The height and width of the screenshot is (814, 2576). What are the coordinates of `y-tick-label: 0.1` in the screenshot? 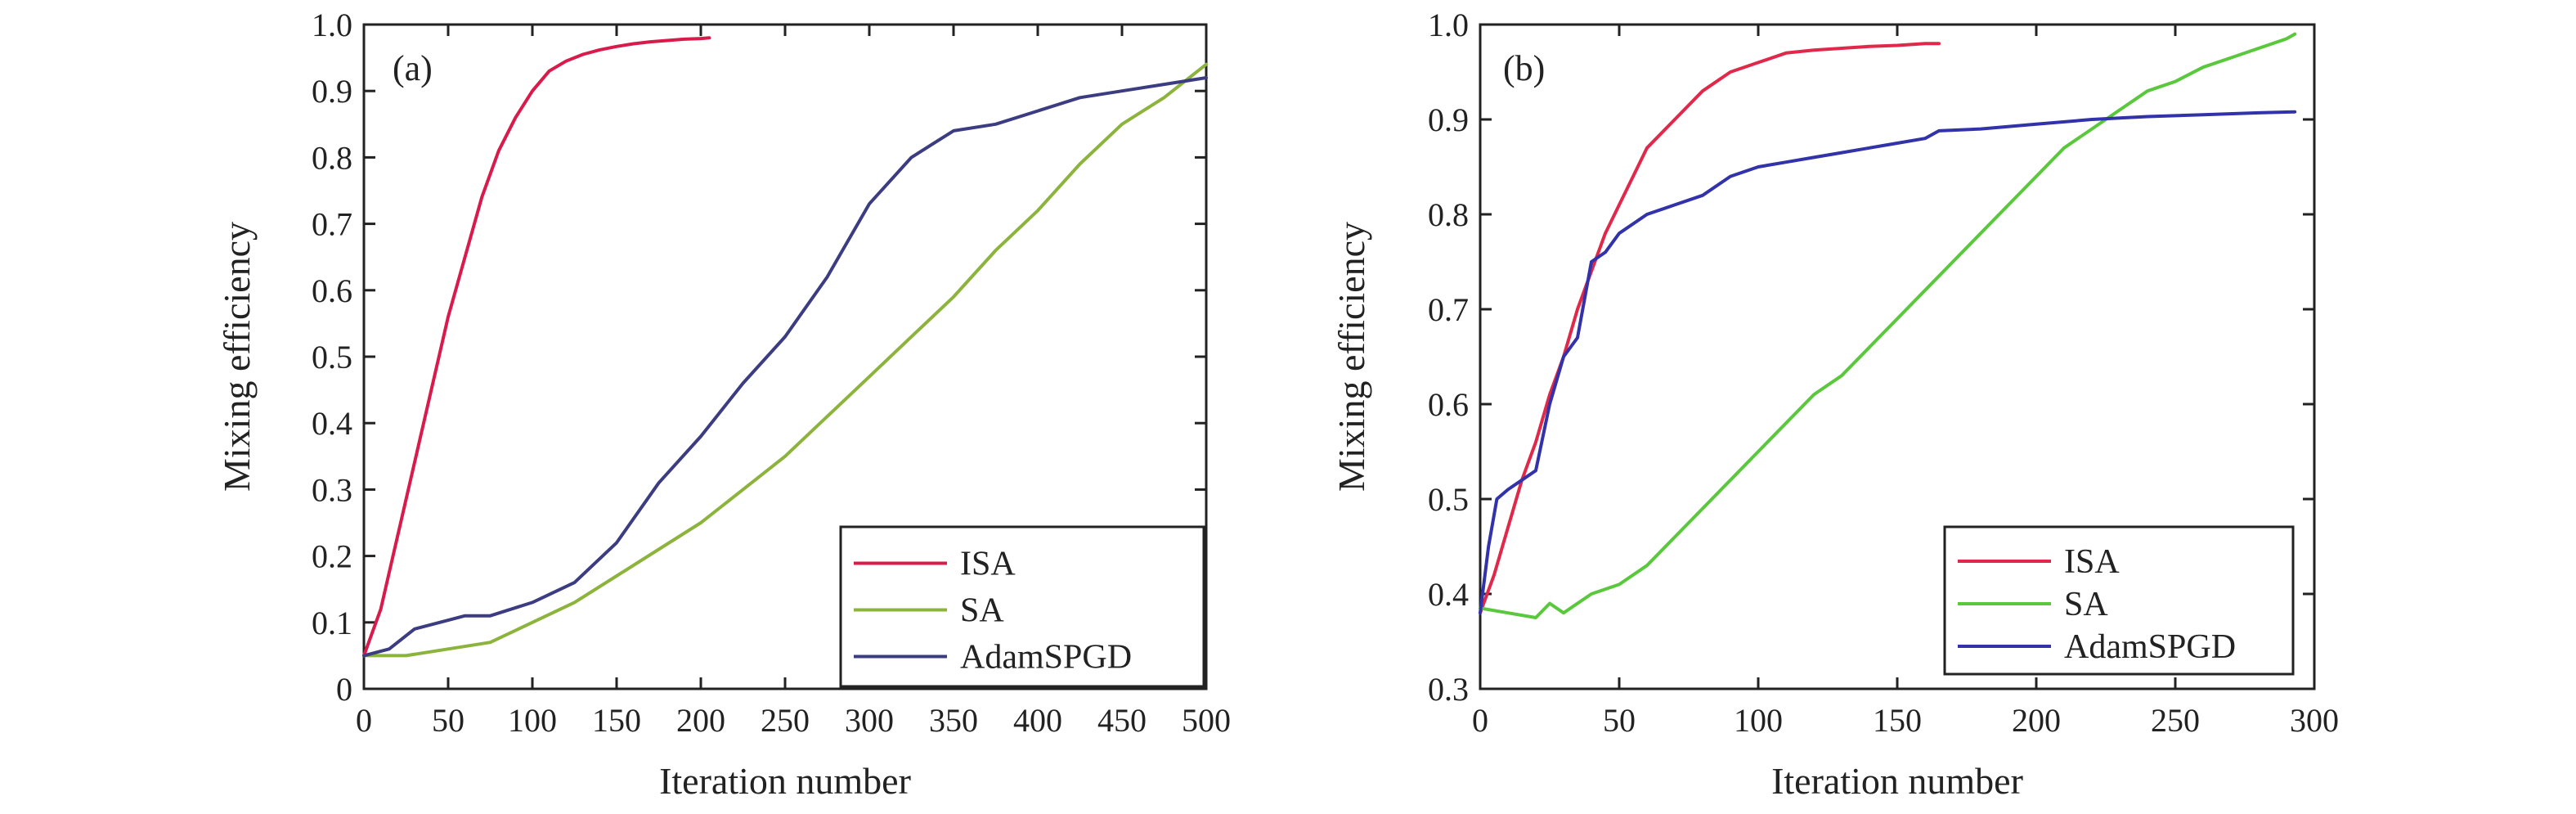 It's located at (332, 623).